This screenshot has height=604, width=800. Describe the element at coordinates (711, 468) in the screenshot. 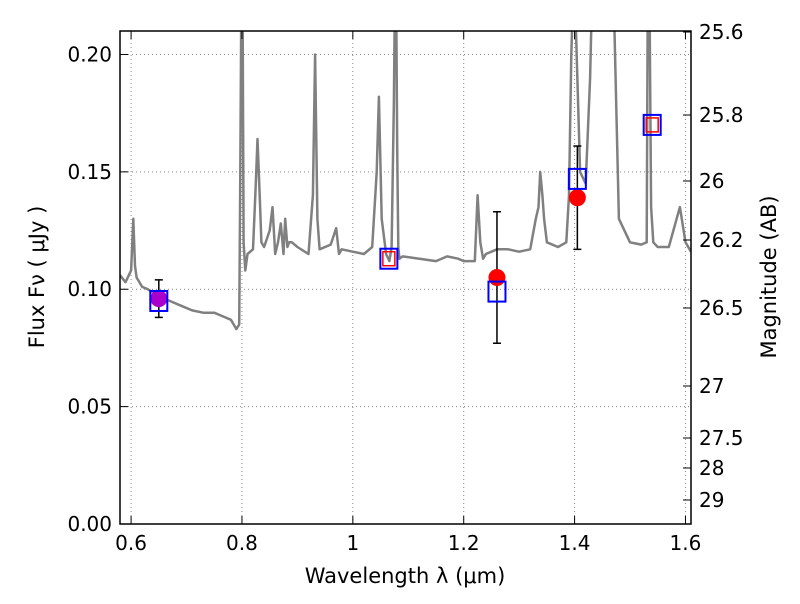

I see `y2-tick-label-7: 28` at that location.